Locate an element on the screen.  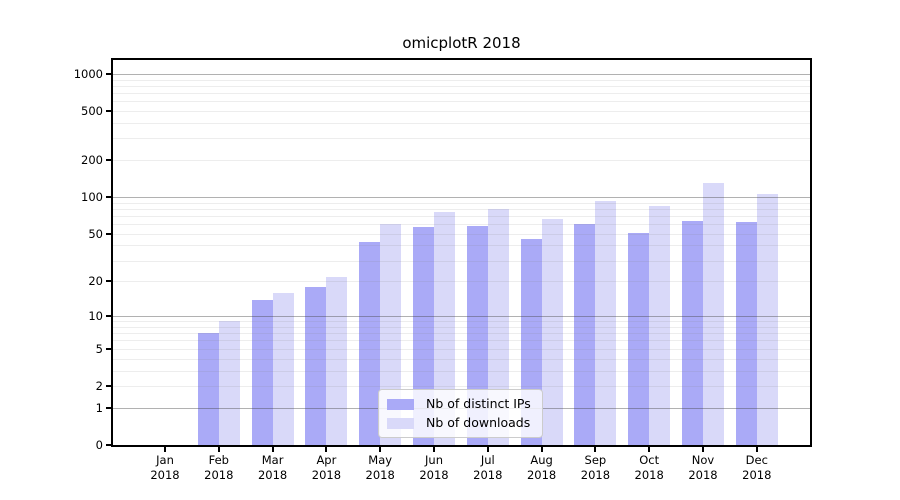
bar-downloads-oct is located at coordinates (660, 325).